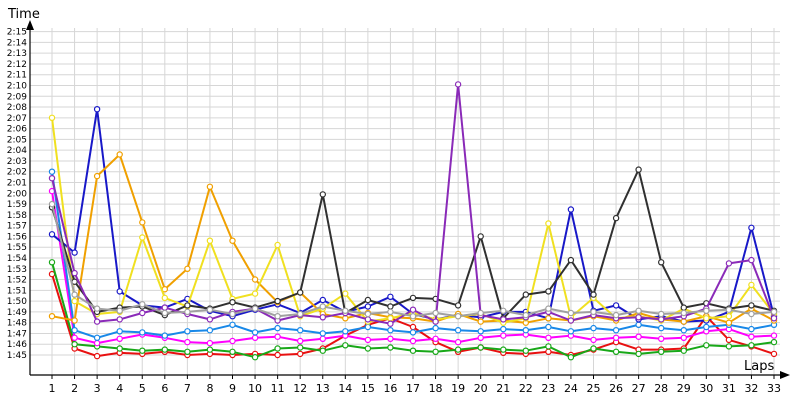  Describe the element at coordinates (17, 97) in the screenshot. I see `y-tick-label: 2:09` at that location.